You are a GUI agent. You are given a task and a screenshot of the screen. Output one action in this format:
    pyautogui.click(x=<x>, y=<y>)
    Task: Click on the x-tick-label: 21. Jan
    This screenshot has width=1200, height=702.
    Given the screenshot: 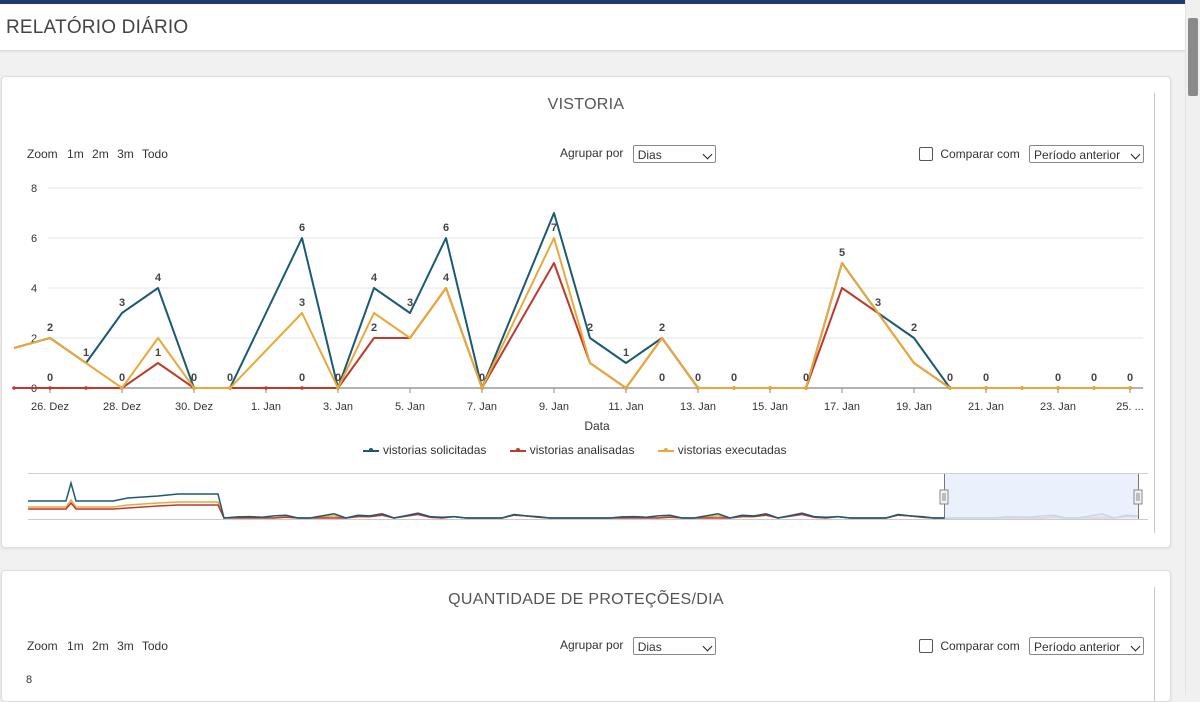 What is the action you would take?
    pyautogui.click(x=986, y=407)
    